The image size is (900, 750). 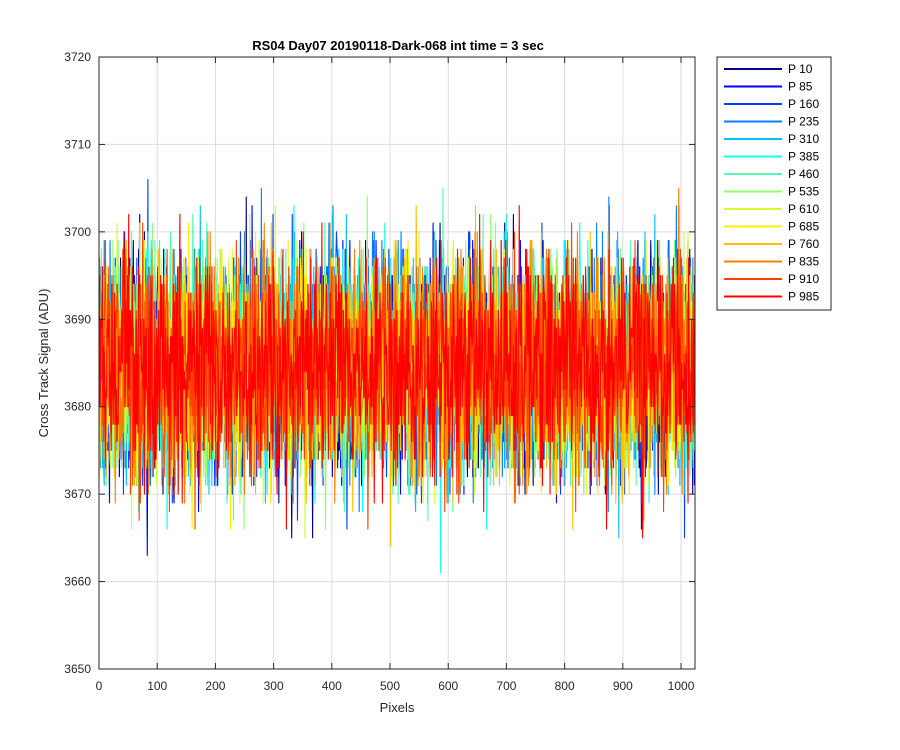 What do you see at coordinates (803, 227) in the screenshot?
I see `legend-label: P 685` at bounding box center [803, 227].